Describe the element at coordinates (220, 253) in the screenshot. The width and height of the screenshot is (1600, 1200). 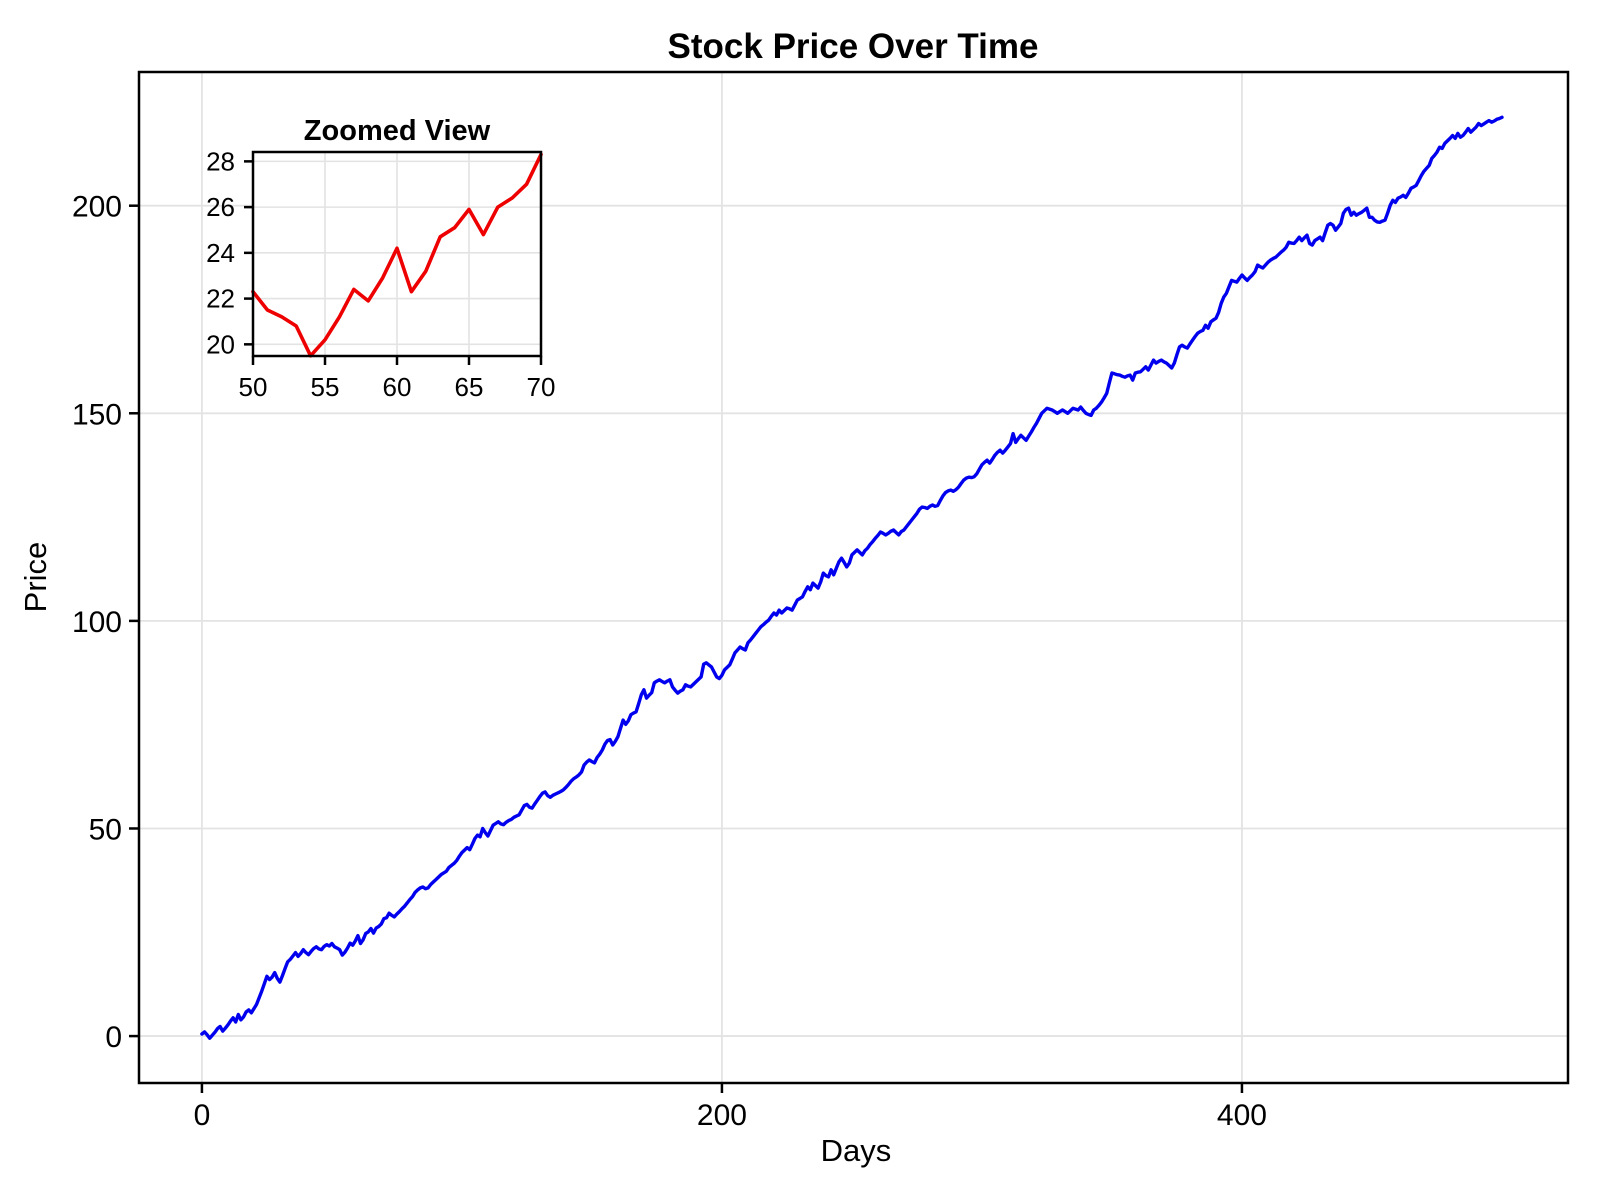
I see `inset-y-tick-label: 24` at that location.